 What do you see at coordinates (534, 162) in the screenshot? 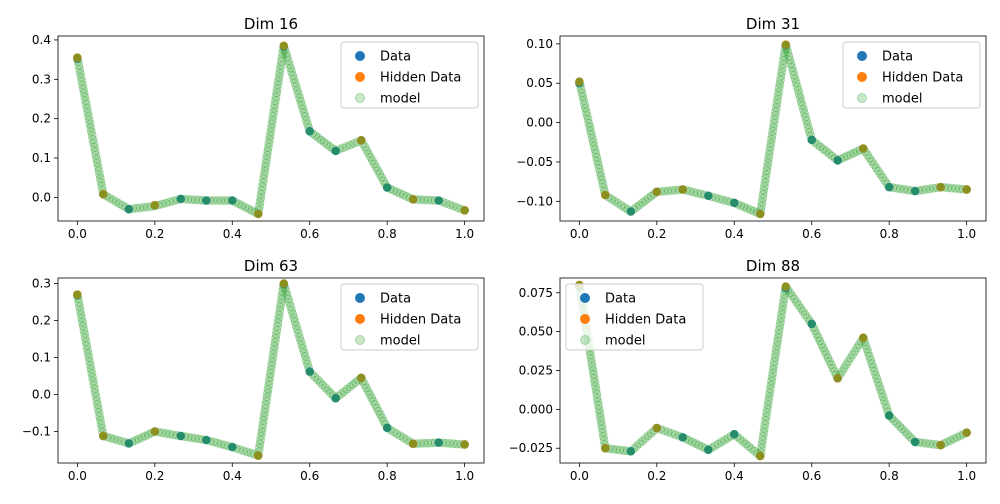
I see `y-tick-label: −0.05` at bounding box center [534, 162].